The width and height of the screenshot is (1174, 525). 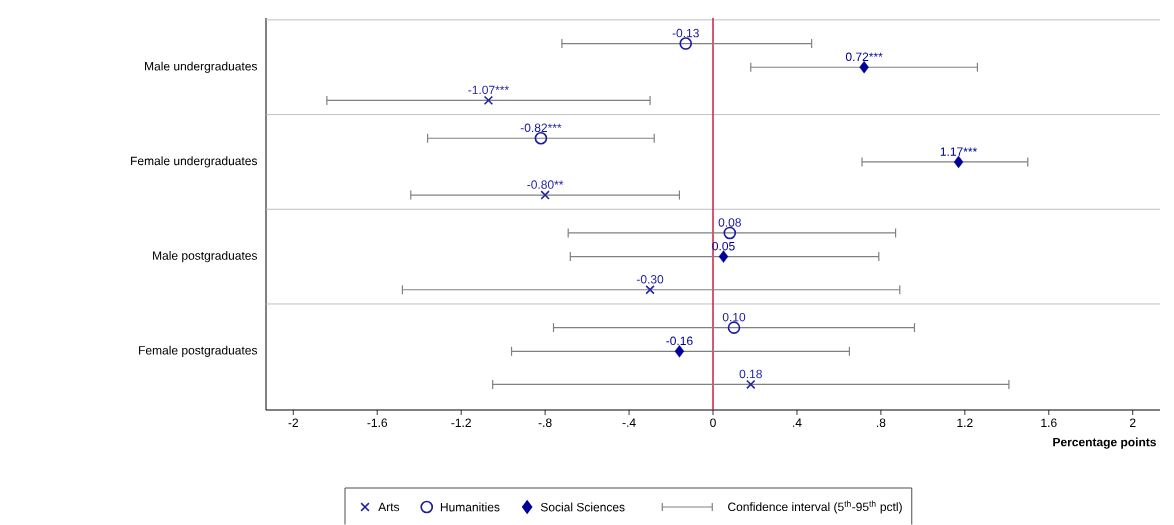 I want to click on x-tick-label: -1.6, so click(x=377, y=423).